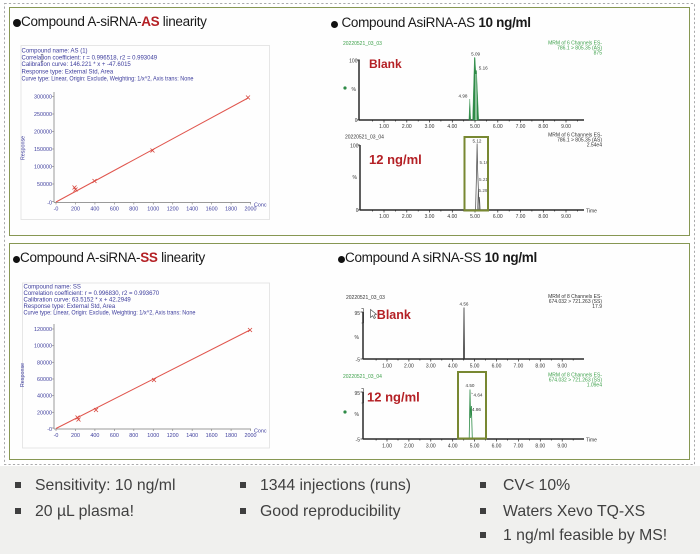 Image resolution: width=700 pixels, height=554 pixels. Describe the element at coordinates (44, 185) in the screenshot. I see `svg-text: 50000` at that location.